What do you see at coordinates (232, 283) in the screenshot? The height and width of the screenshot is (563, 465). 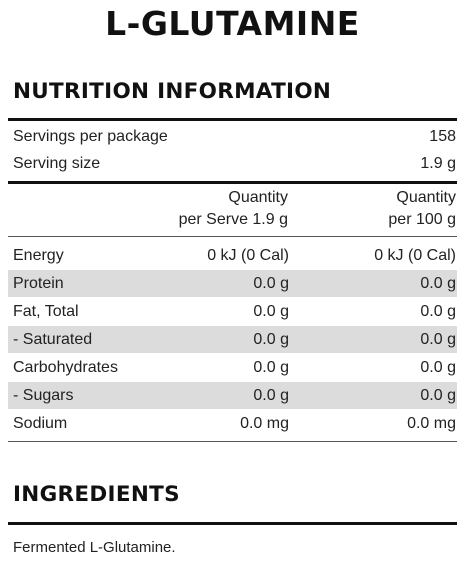 I see `nutrient-row-protein: Protein 0.0 g 0.0 g` at bounding box center [232, 283].